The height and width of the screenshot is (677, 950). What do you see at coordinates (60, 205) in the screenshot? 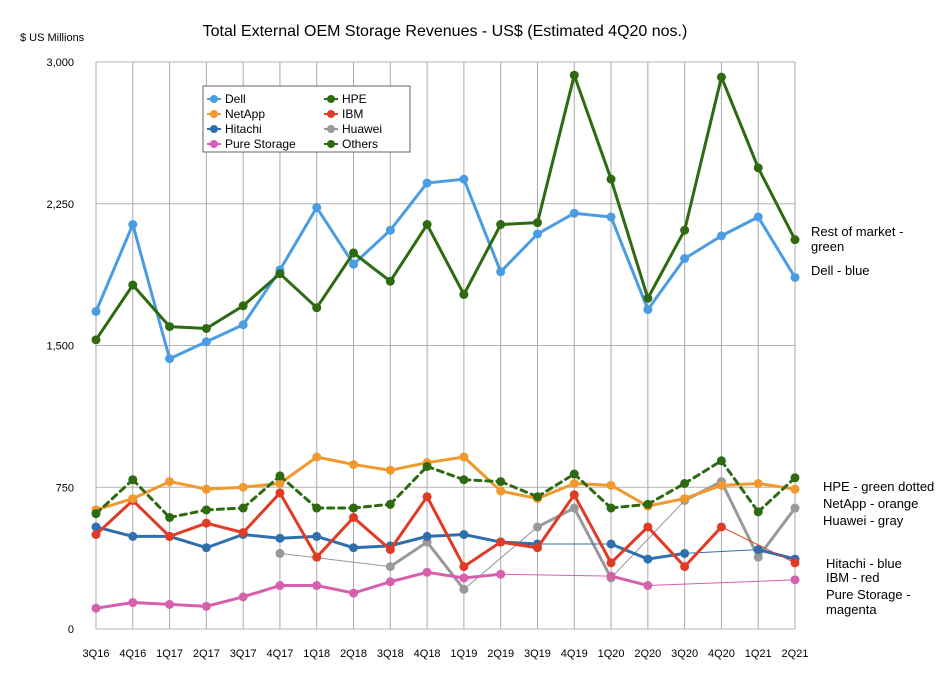
I see `y-tick-label: 2,250` at bounding box center [60, 205].